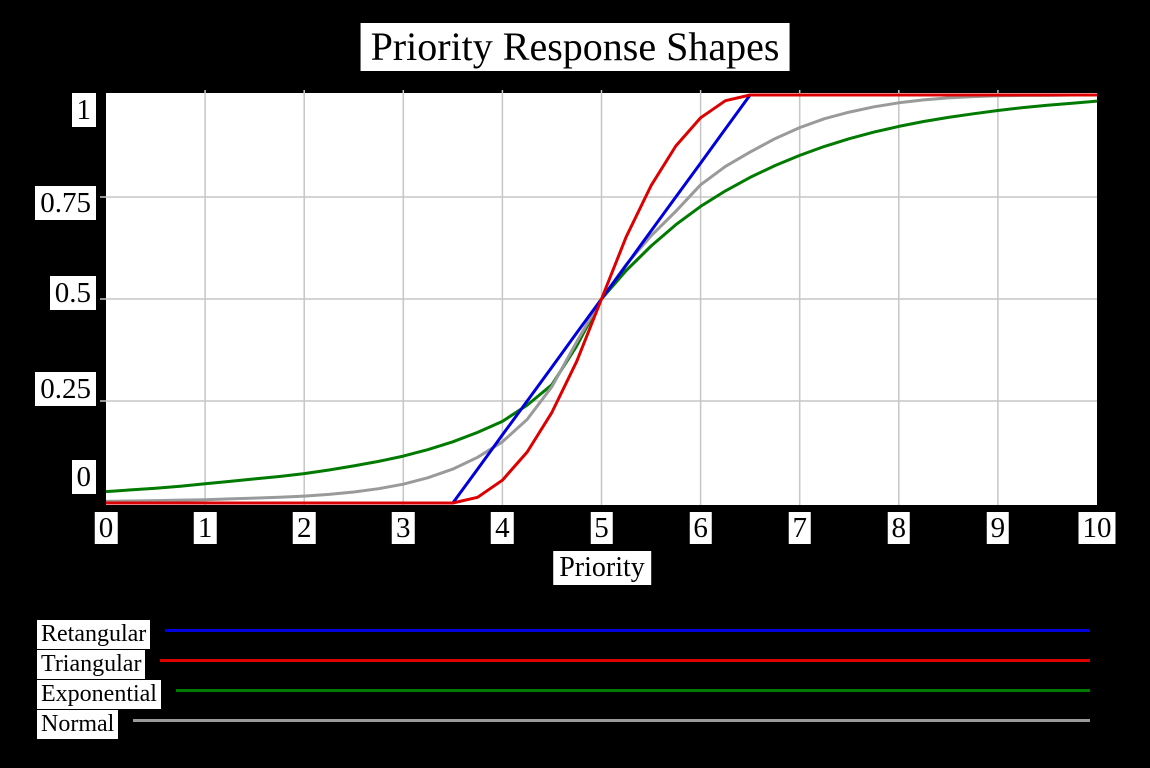 Image resolution: width=1150 pixels, height=768 pixels. Describe the element at coordinates (94, 634) in the screenshot. I see `legend-label: Retangular` at that location.